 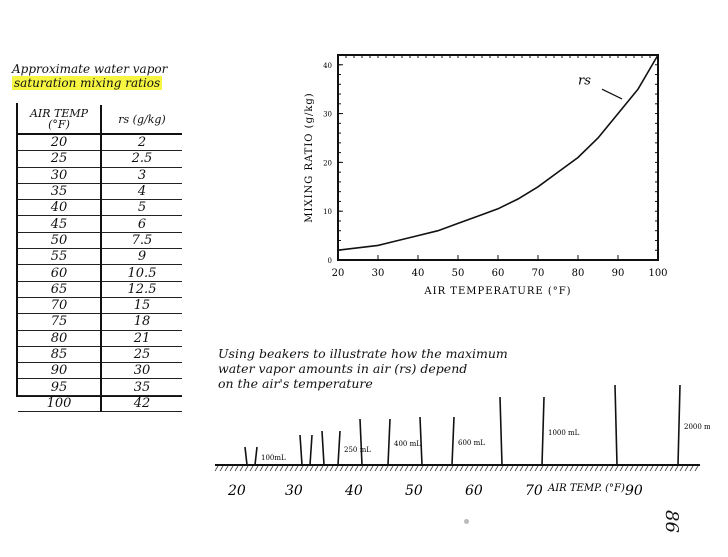 What do you see at coordinates (586, 488) in the screenshot?
I see `air-temp-axis-label: AIR TEMP. (°F)` at bounding box center [586, 488].